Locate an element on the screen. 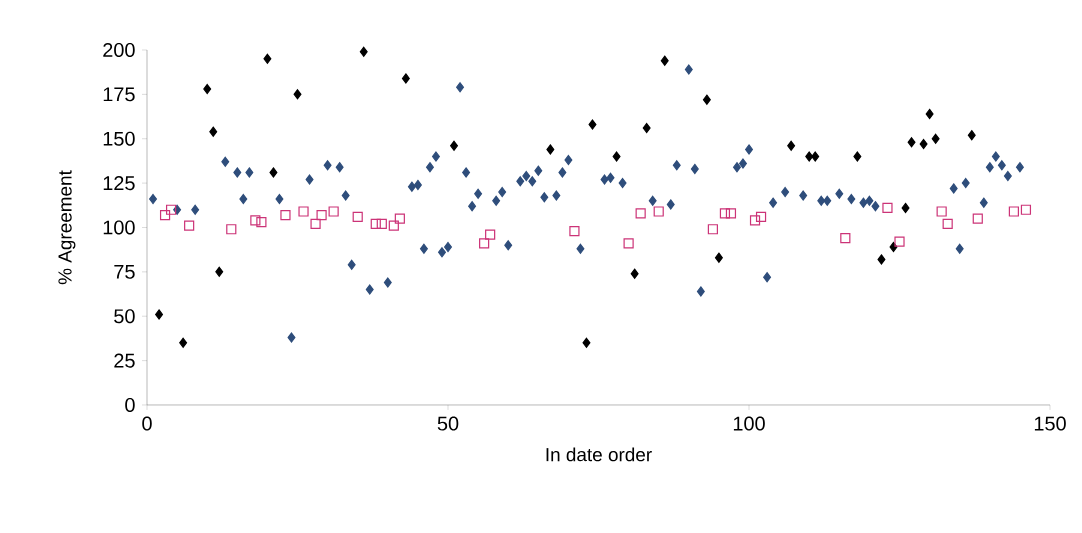 The image size is (1082, 533). x-axis-title: In date order is located at coordinates (599, 454).